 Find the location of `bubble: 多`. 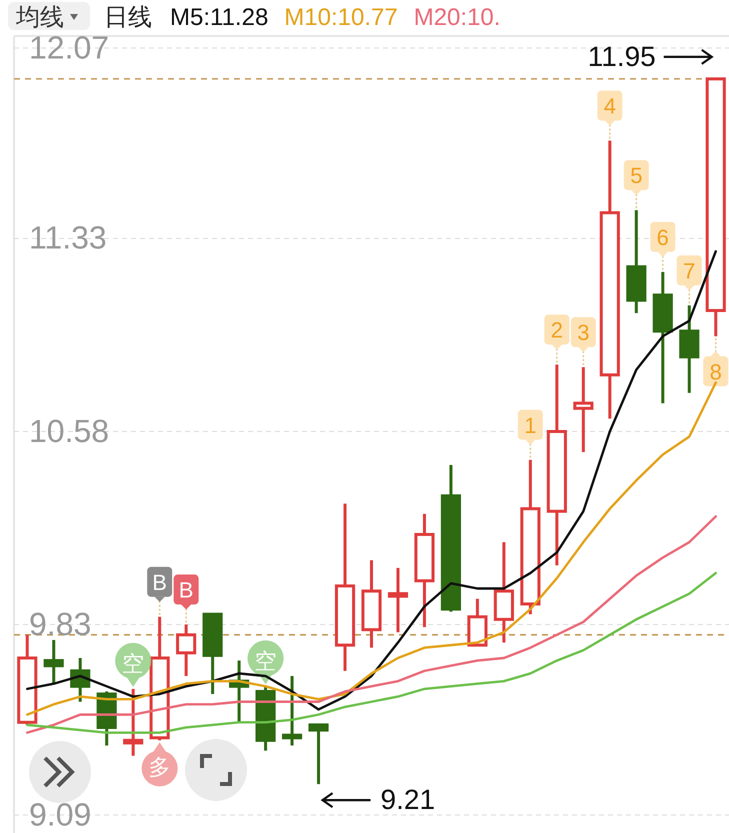

bubble: 多 is located at coordinates (160, 764).